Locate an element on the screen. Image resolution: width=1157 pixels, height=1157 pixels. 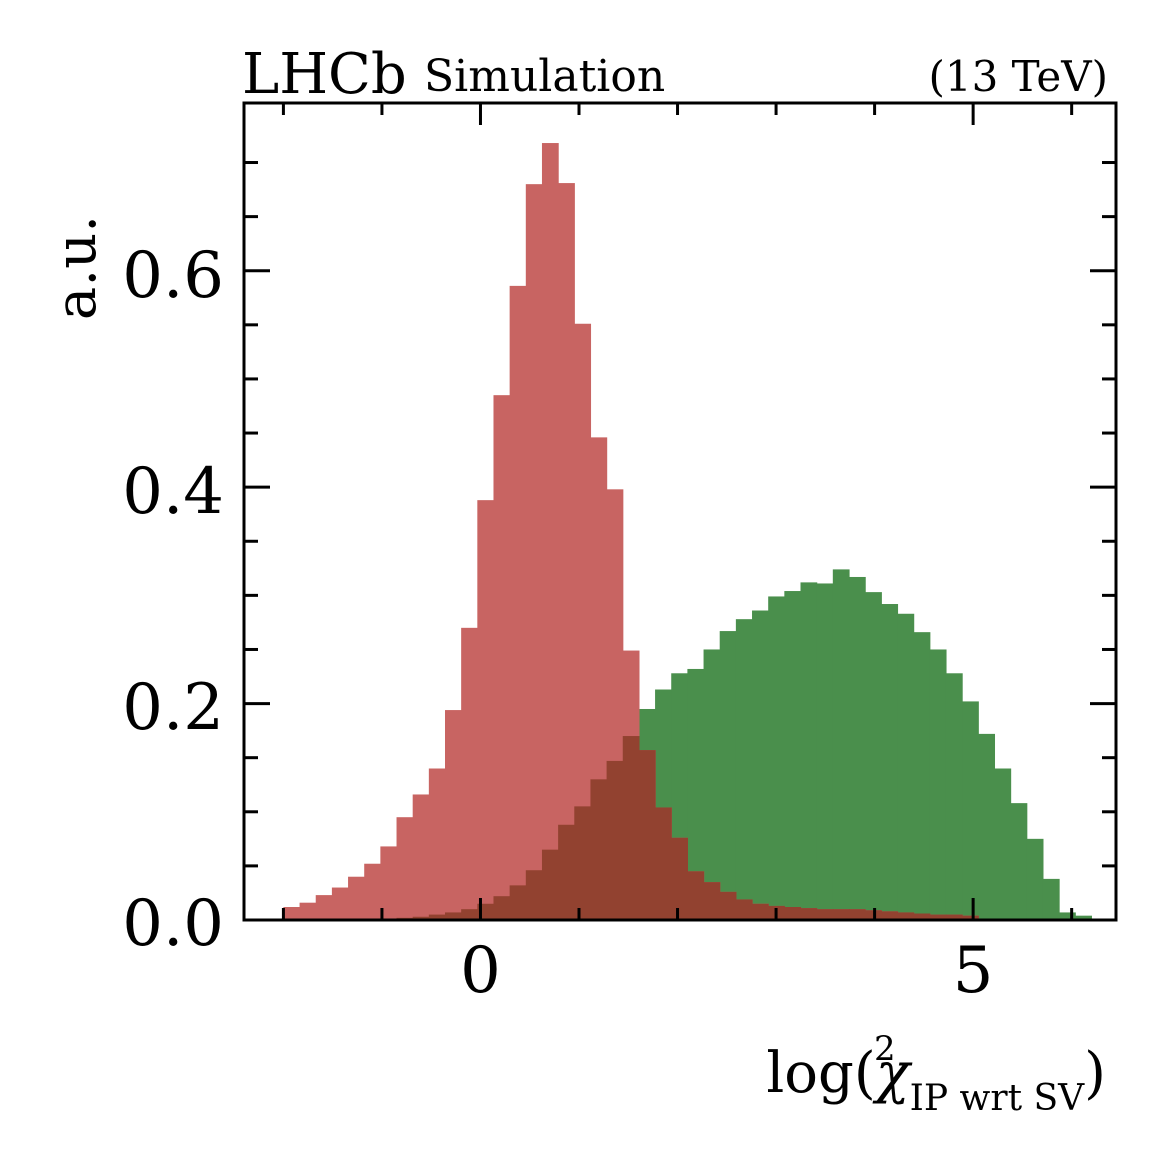
y-tick-label-0.2: 0.2 is located at coordinates (173, 708).